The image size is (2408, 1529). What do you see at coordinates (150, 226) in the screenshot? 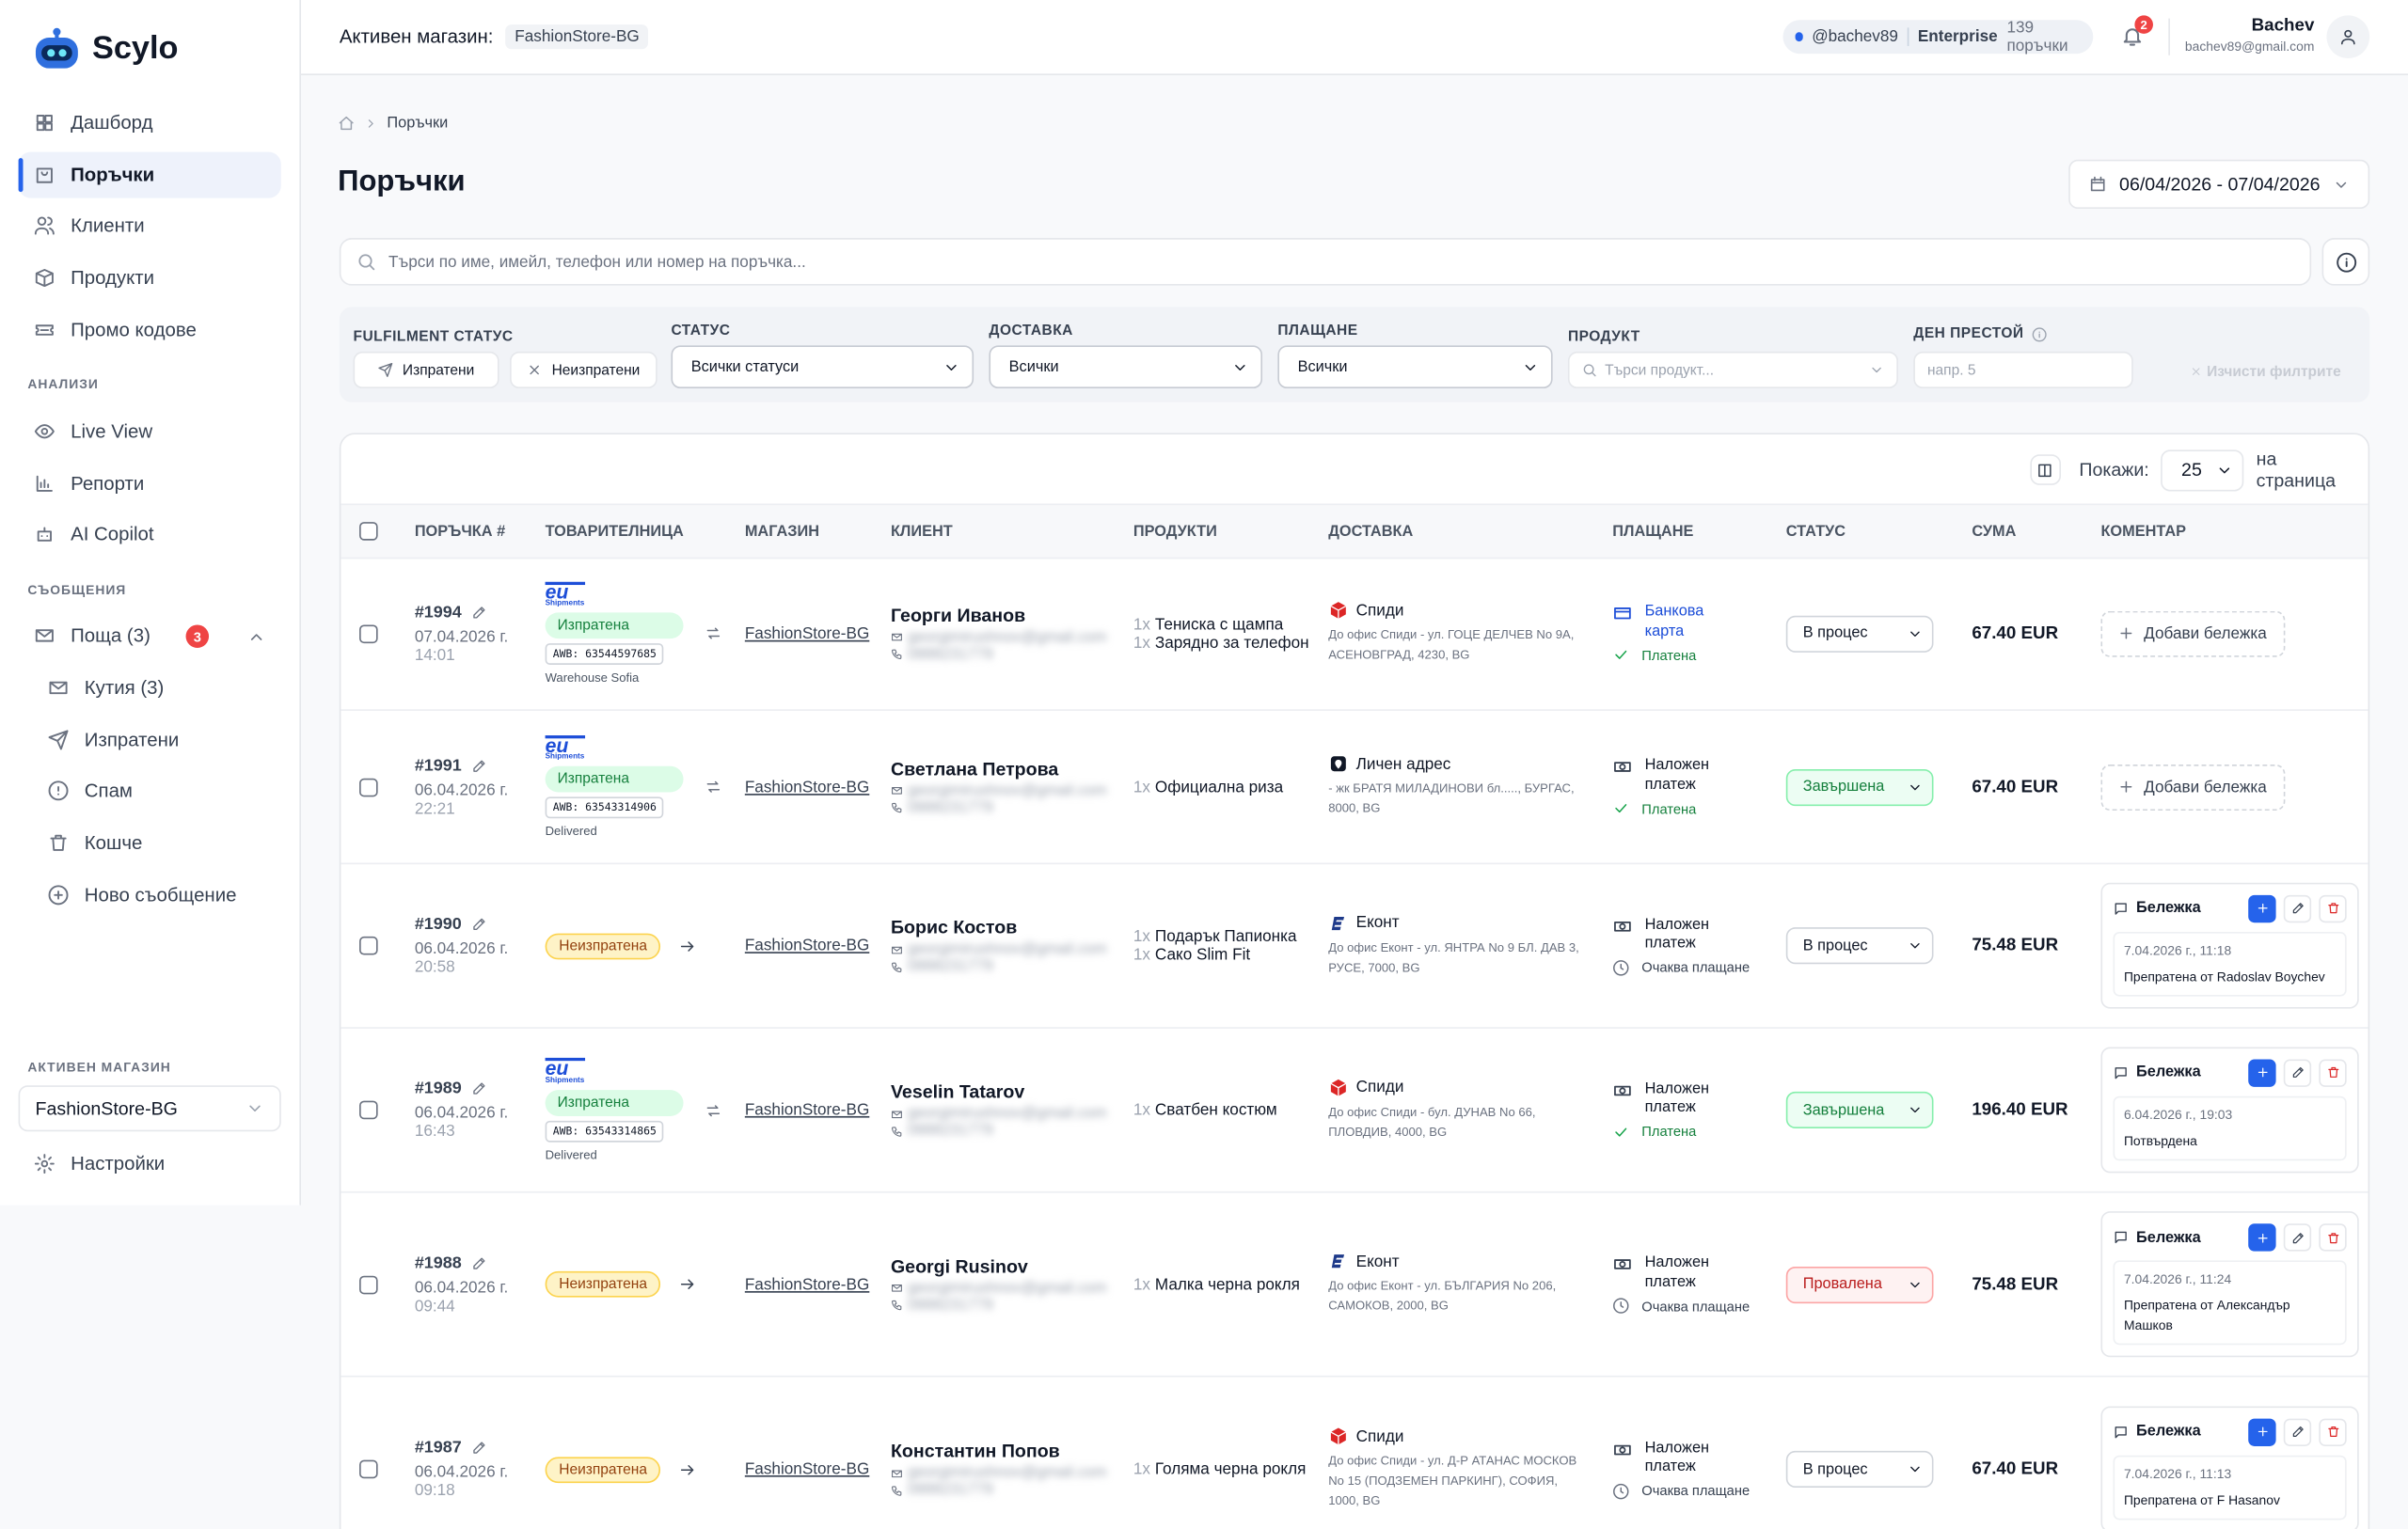
I see `nav-item: Клиенти` at bounding box center [150, 226].